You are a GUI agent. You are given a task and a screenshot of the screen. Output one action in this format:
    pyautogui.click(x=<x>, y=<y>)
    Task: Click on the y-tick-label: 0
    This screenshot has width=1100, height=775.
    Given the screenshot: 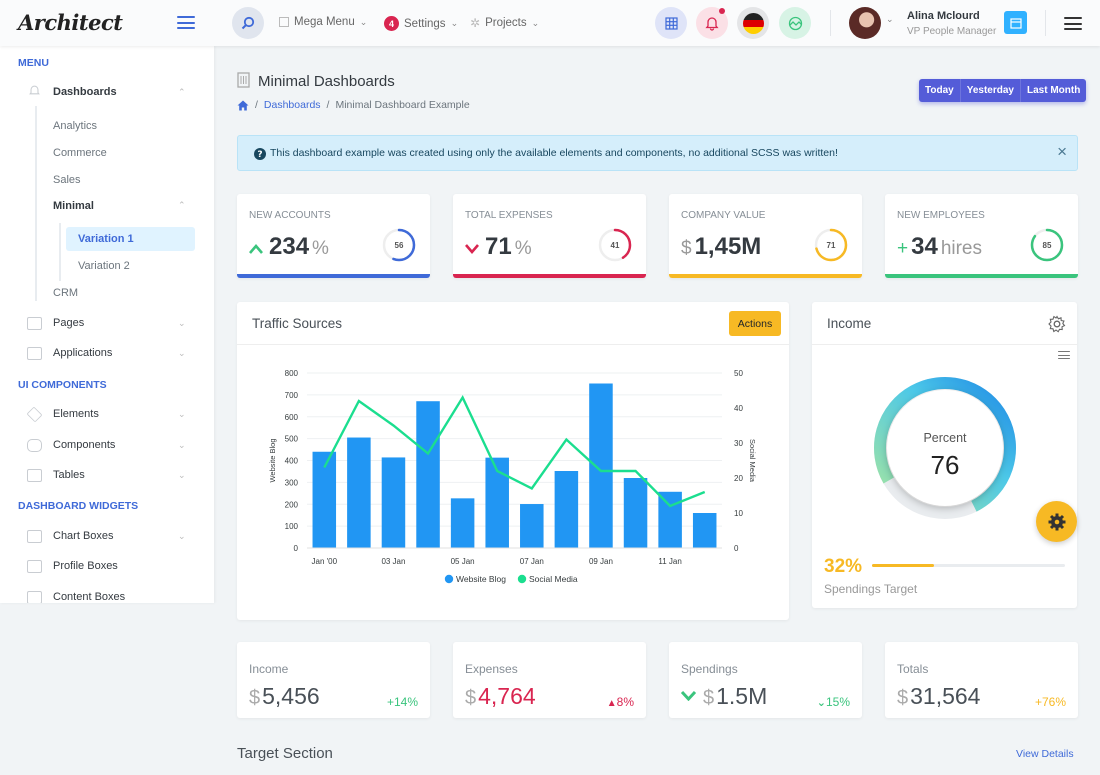 What is the action you would take?
    pyautogui.click(x=296, y=548)
    